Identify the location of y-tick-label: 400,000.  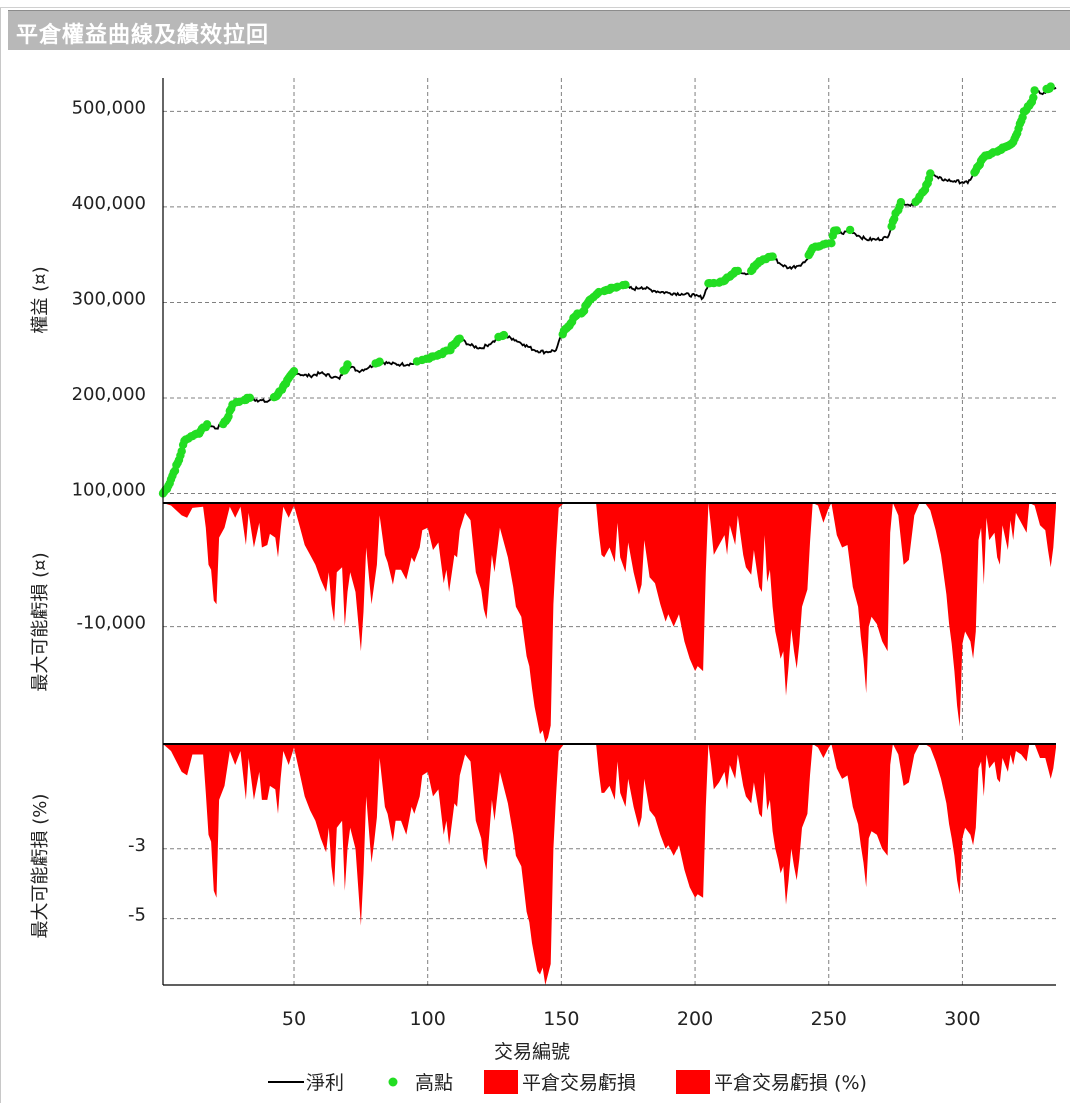
(109, 203).